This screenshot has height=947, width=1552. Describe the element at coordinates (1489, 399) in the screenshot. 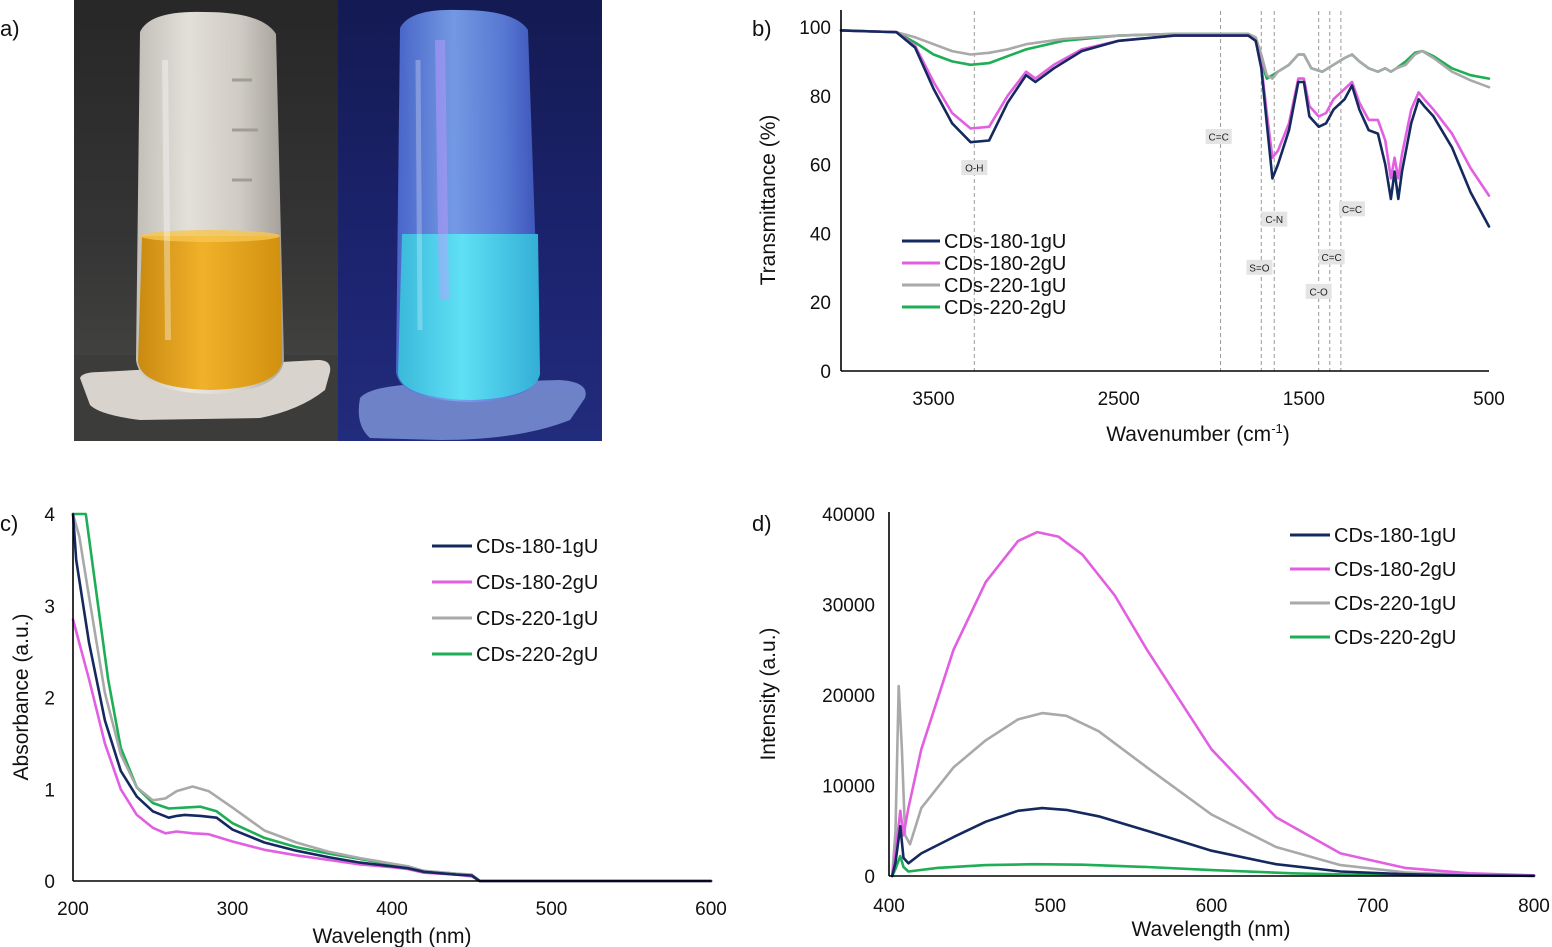

I see `ftir-x-tick-label: 500` at that location.